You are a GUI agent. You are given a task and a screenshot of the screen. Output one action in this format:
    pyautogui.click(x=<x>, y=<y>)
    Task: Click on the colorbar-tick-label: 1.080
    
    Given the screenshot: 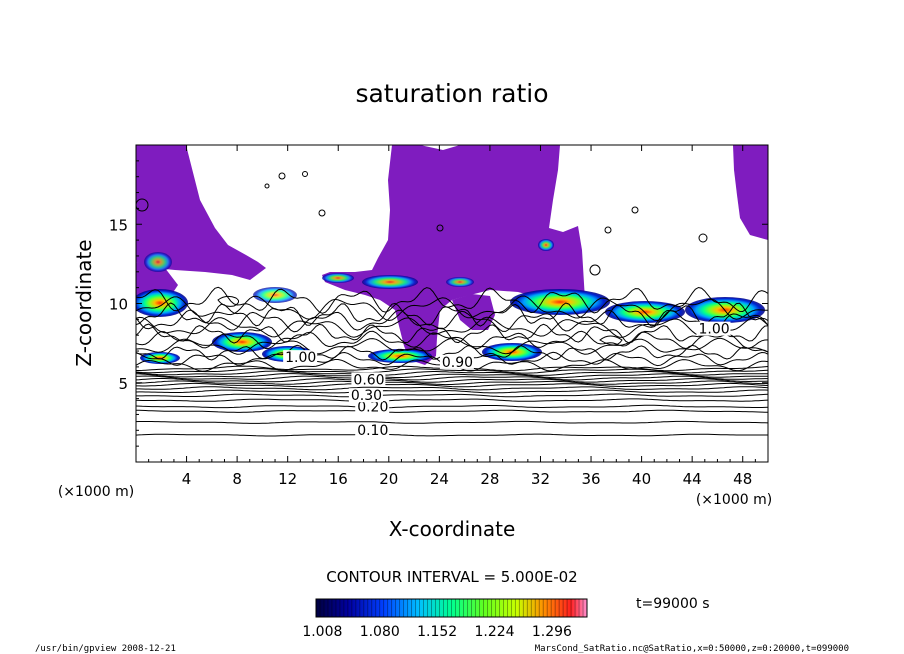 What is the action you would take?
    pyautogui.click(x=380, y=632)
    